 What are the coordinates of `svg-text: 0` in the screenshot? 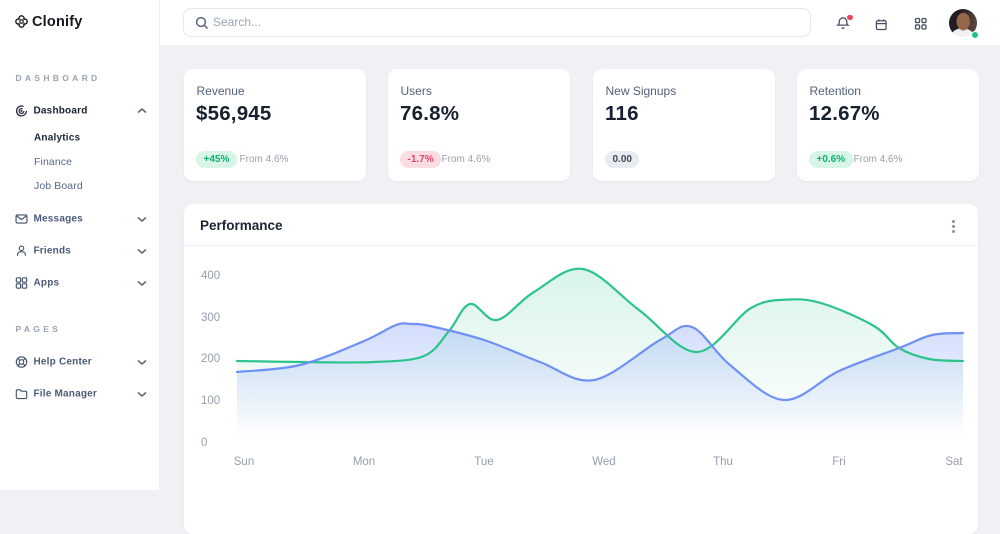 It's located at (204, 443).